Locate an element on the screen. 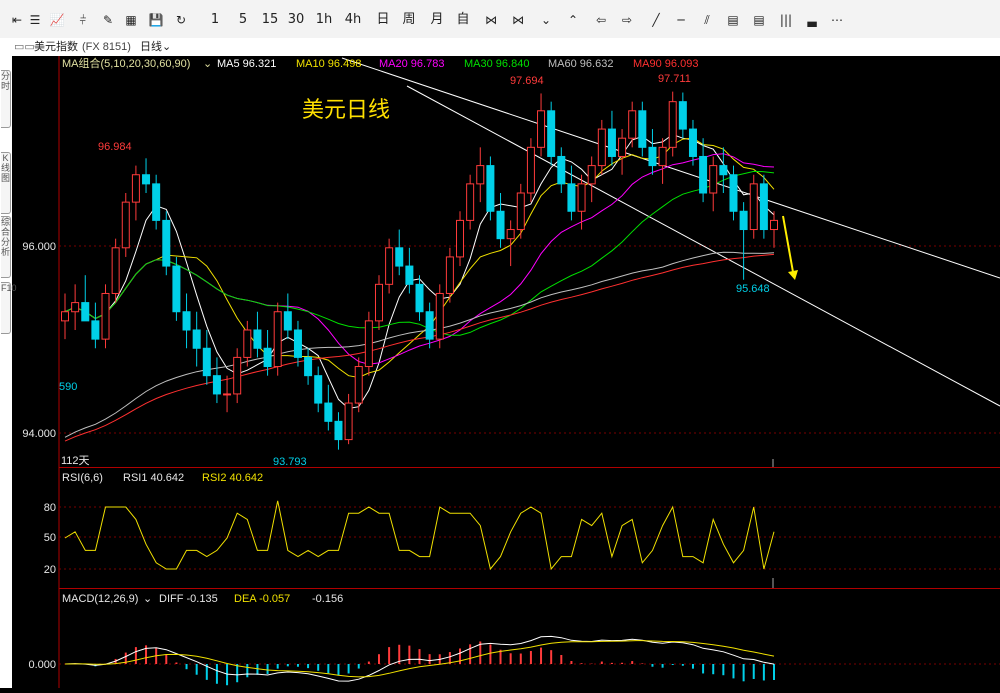 The height and width of the screenshot is (693, 1000). volume-icon: ▃ is located at coordinates (812, 20).